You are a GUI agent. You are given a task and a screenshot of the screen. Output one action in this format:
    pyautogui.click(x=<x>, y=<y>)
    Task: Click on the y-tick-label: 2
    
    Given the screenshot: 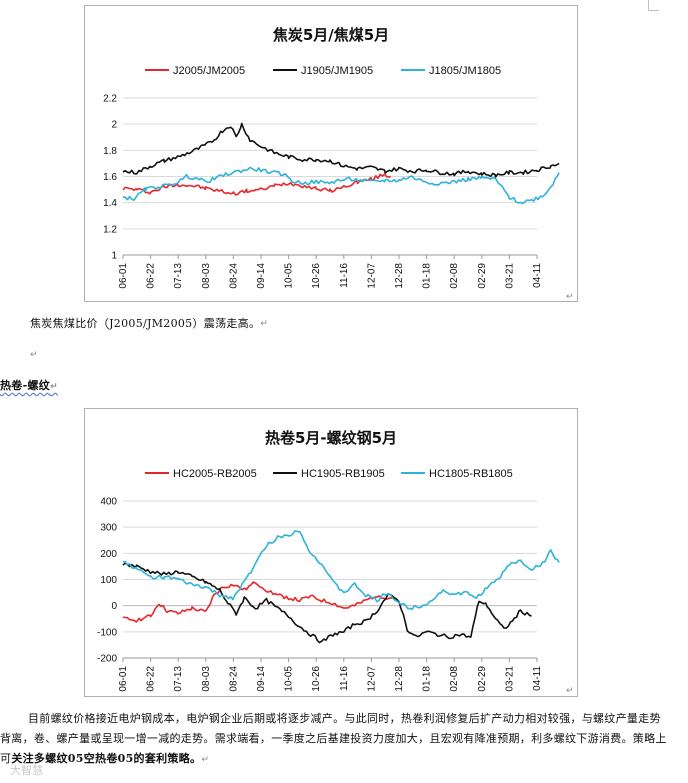 What is the action you would take?
    pyautogui.click(x=114, y=125)
    